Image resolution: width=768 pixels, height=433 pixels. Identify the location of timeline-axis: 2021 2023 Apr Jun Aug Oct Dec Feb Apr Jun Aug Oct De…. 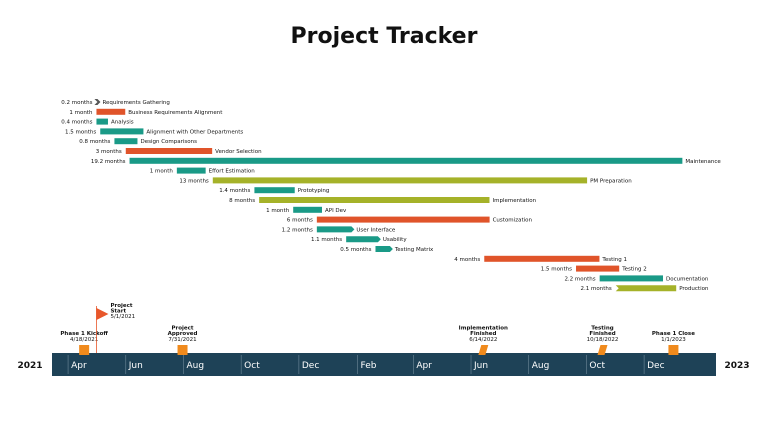
(383, 364).